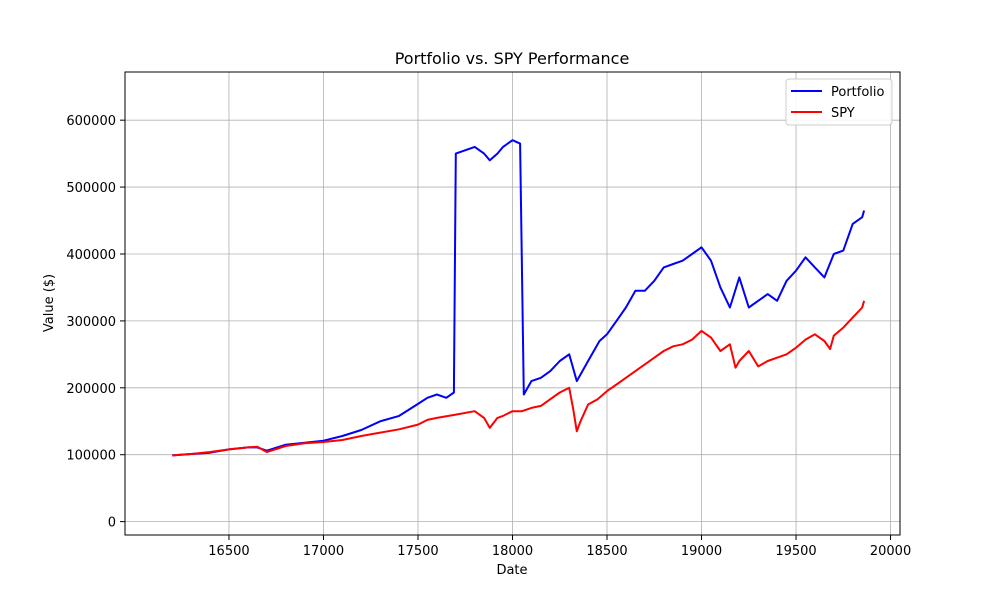 The height and width of the screenshot is (600, 1000). I want to click on y-ticks: 0 100000 200000 300000 400000 500000 600000, so click(95, 322).